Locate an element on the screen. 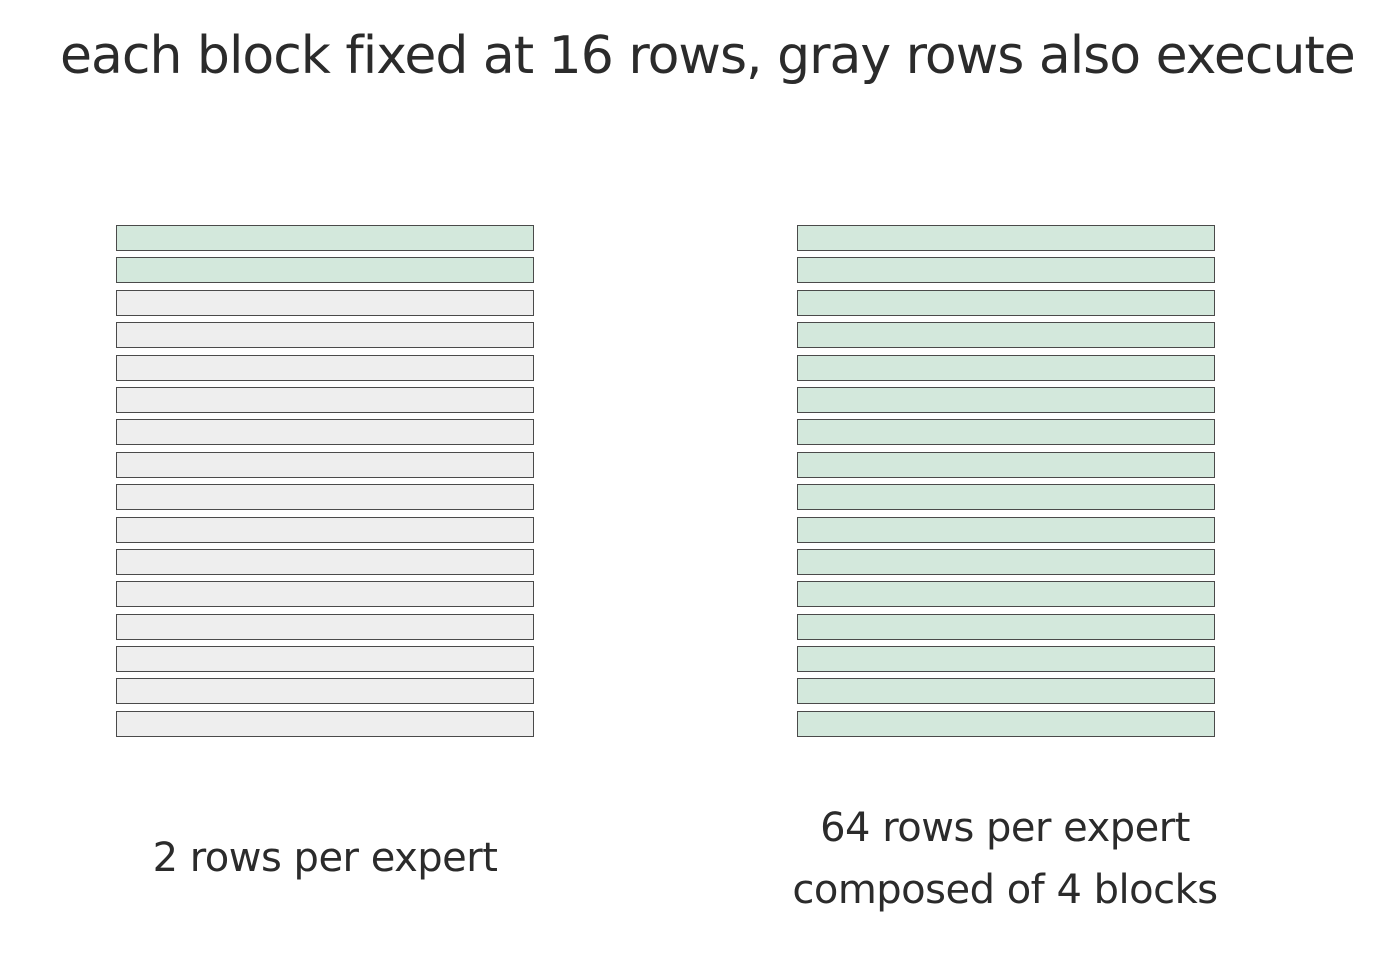 The height and width of the screenshot is (964, 1400). caption-right: 64 rows per expert composed of 4 blocks is located at coordinates (1005, 859).